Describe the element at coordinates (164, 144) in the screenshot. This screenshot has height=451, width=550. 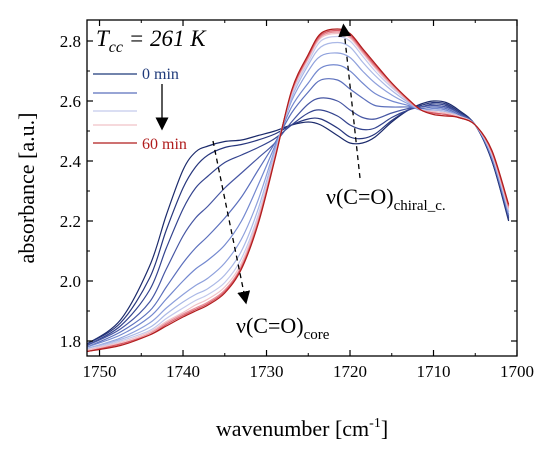
I see `legend-label-end: 60 min` at that location.